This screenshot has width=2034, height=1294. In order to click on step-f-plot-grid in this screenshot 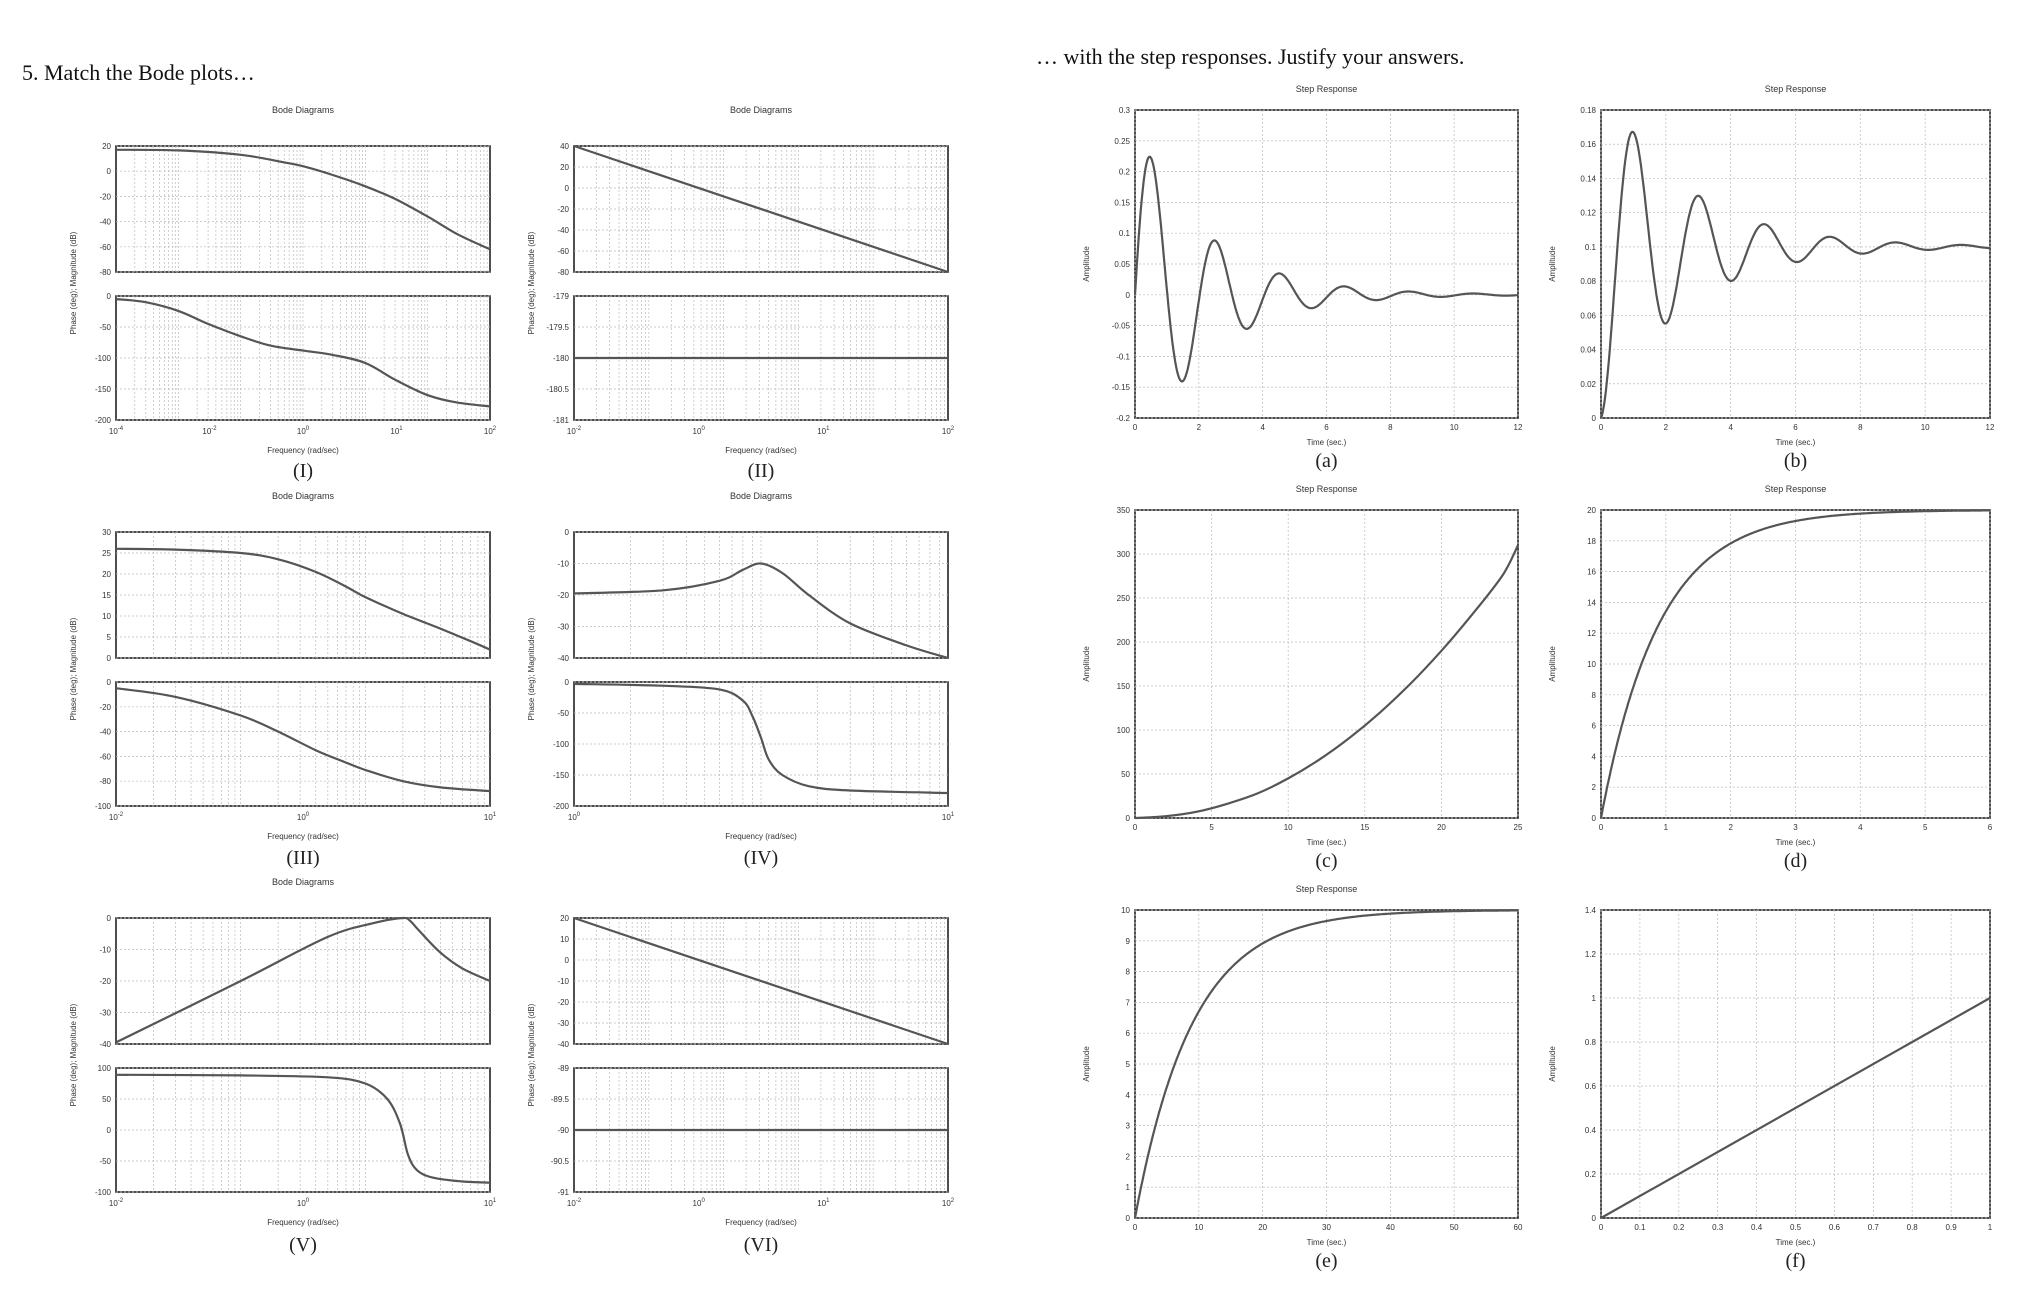, I will do `click(1795, 1064)`.